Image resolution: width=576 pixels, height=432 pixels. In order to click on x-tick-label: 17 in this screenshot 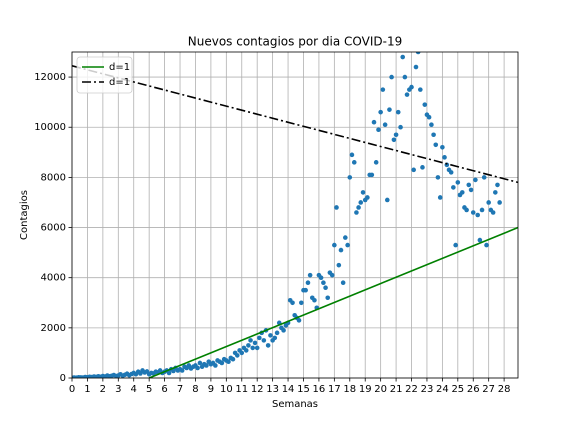, I will do `click(334, 389)`.